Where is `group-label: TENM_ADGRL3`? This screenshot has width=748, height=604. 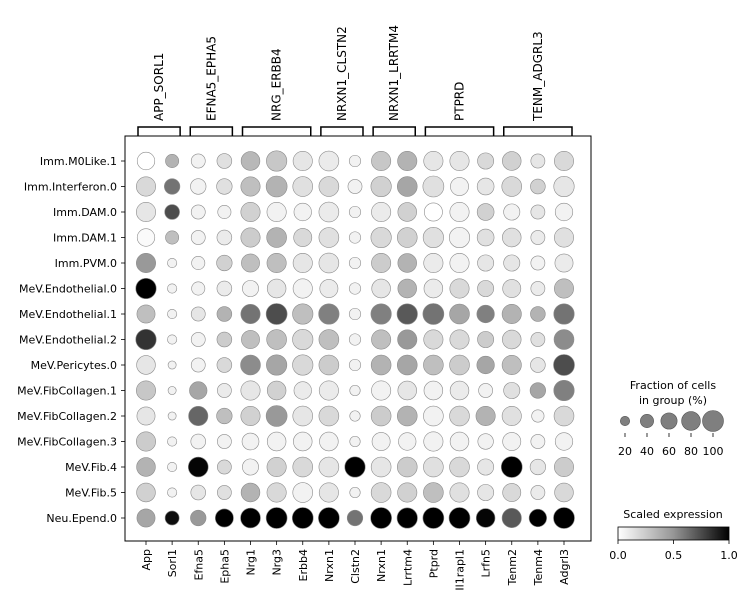 group-label: TENM_ADGRL3 is located at coordinates (538, 76).